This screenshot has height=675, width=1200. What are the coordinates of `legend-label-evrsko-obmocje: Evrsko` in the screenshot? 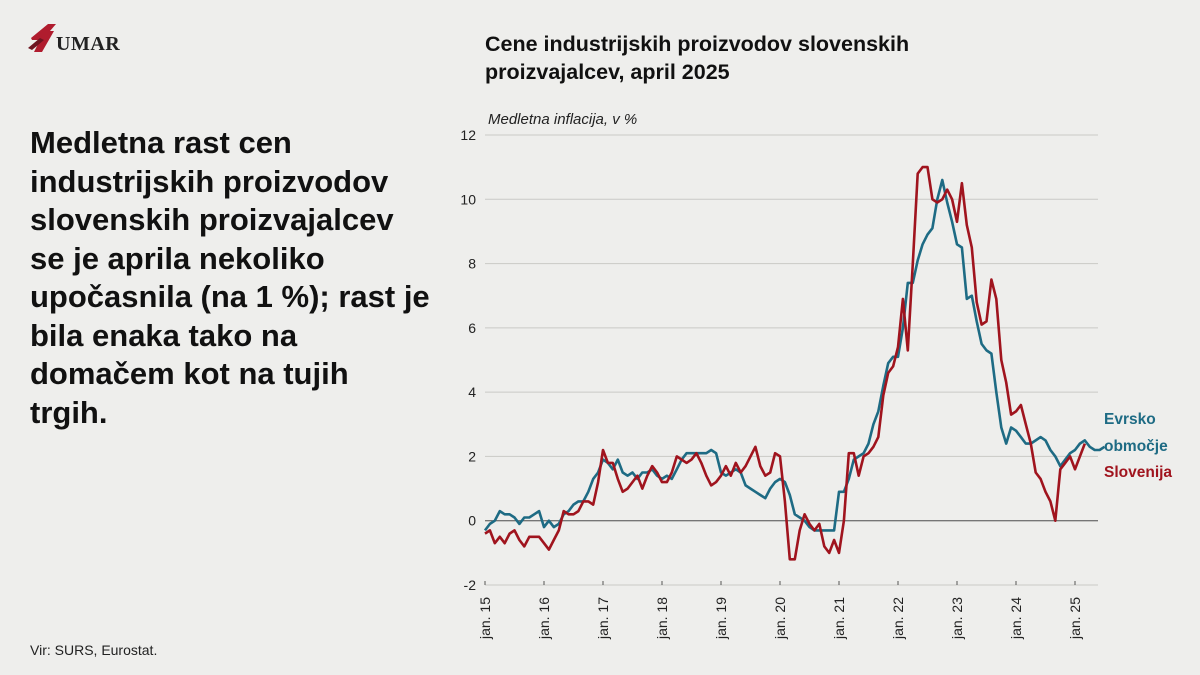 It's located at (1130, 419).